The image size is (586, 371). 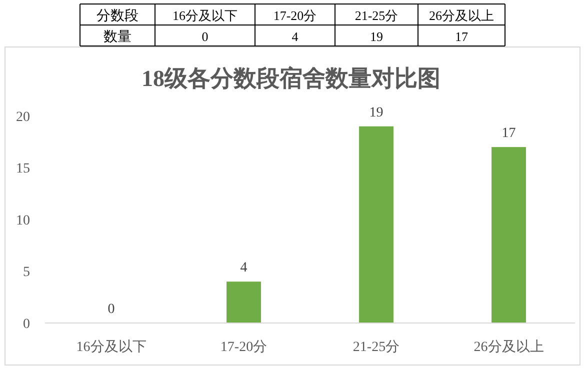 What do you see at coordinates (244, 347) in the screenshot?
I see `x-tick-label: 17-20分` at bounding box center [244, 347].